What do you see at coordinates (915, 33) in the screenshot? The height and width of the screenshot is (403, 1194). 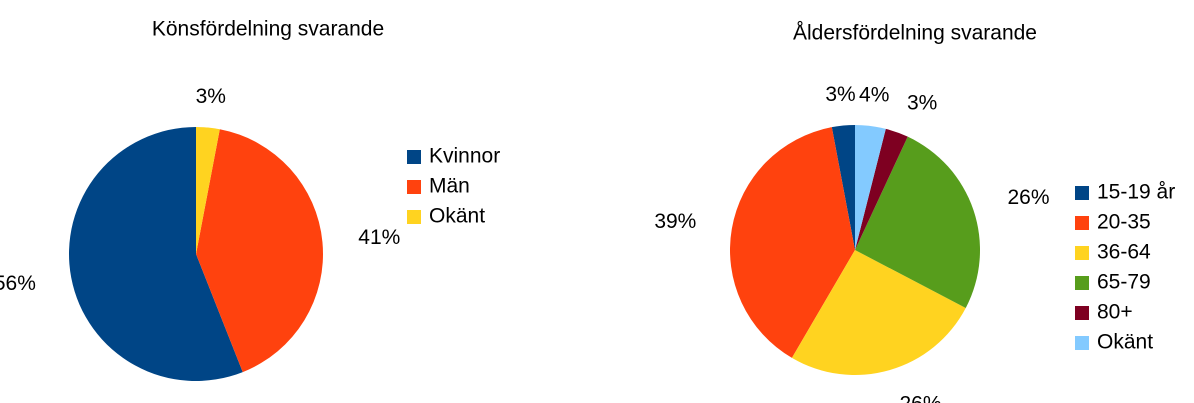 I see `chart-title: Åldersfördelning svarande` at bounding box center [915, 33].